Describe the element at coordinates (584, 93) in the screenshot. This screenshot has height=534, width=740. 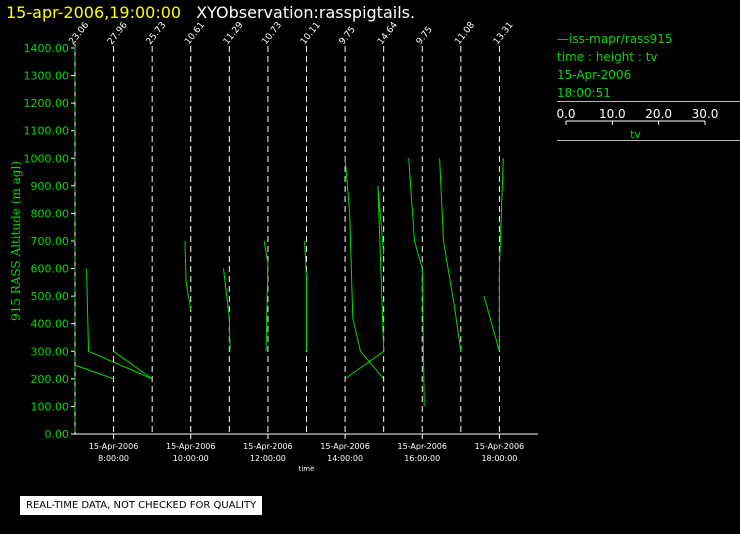
I see `legend-time: 18:00:51` at that location.